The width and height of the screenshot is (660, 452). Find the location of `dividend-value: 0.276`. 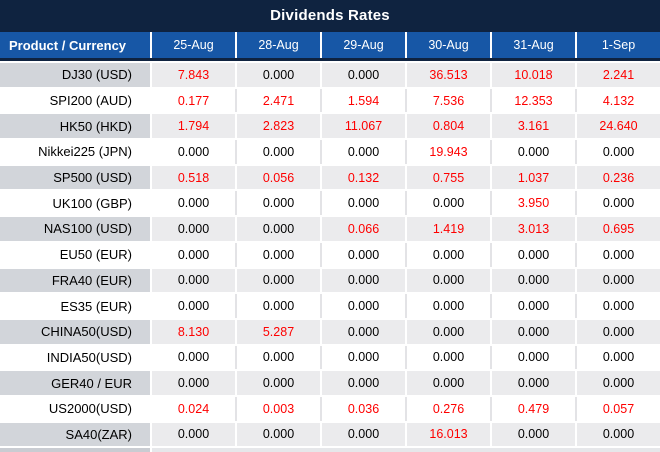

dividend-value: 0.276 is located at coordinates (448, 408).